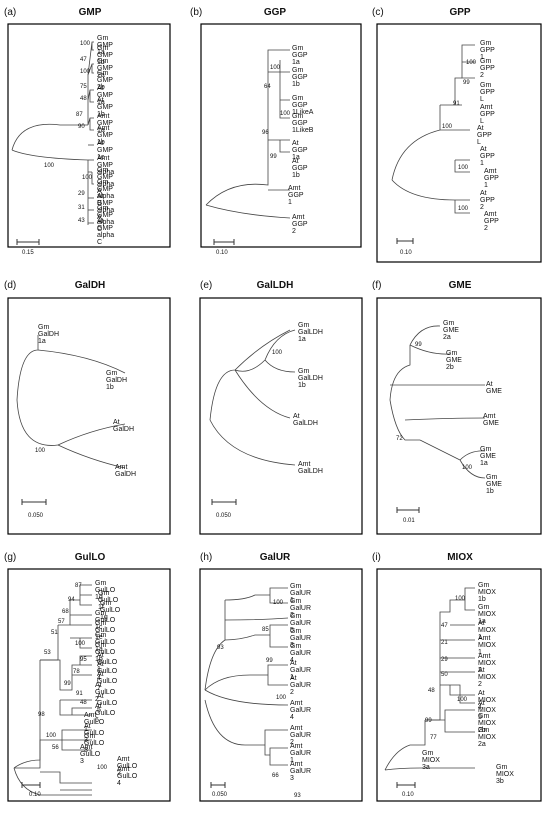 The height and width of the screenshot is (818, 550). I want to click on leaf-label: At GPP 1, so click(487, 156).